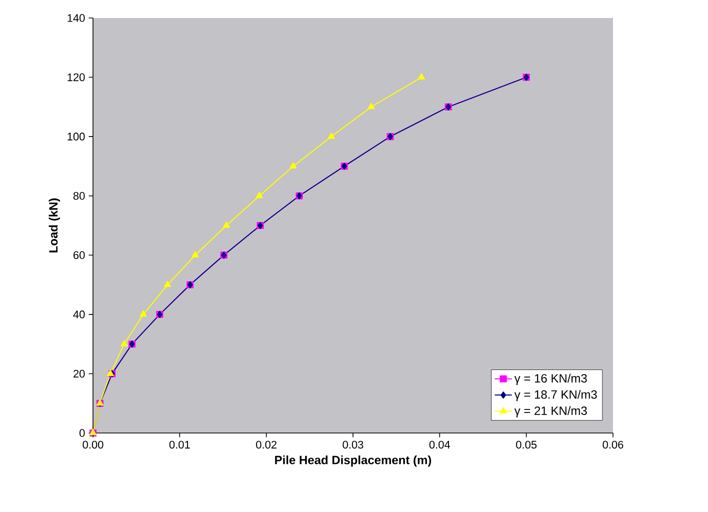 The image size is (708, 512). Describe the element at coordinates (550, 379) in the screenshot. I see `legend-label: γ = 16 KN/m3` at that location.